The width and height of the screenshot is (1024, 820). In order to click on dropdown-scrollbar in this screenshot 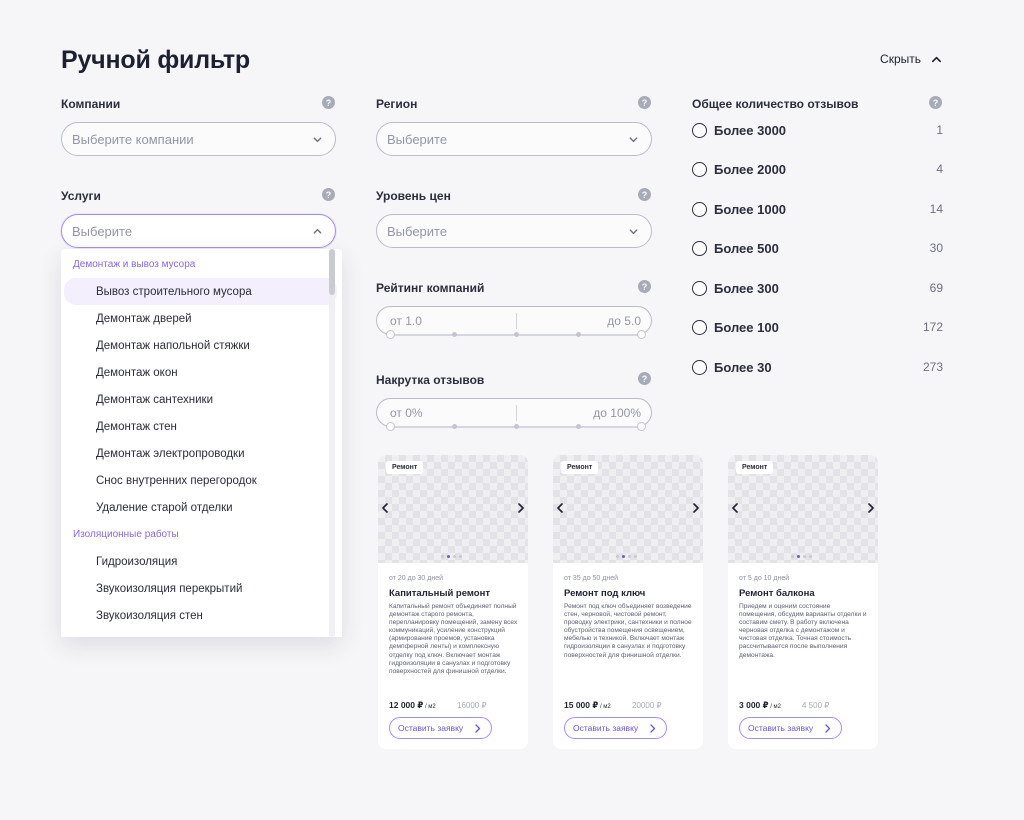, I will do `click(332, 443)`.